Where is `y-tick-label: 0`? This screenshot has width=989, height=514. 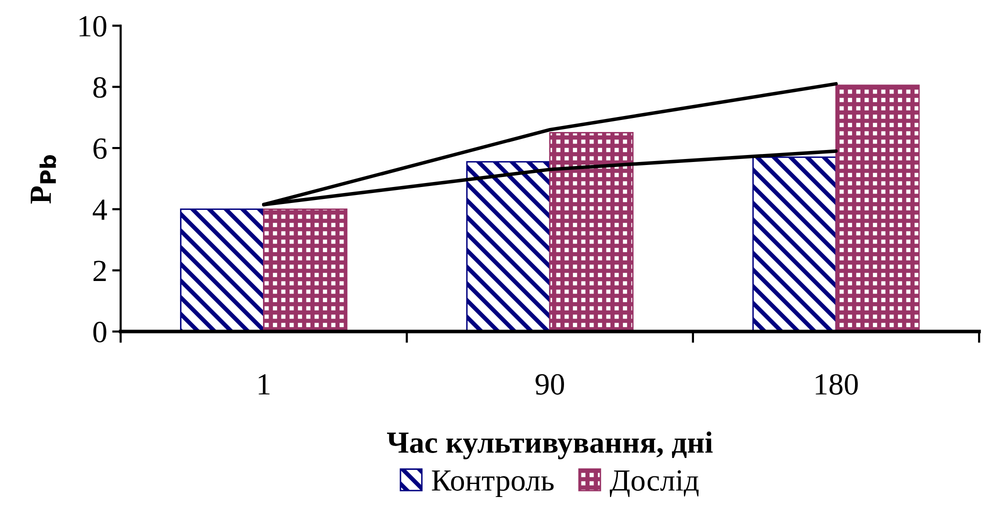
y-tick-label: 0 is located at coordinates (99, 332).